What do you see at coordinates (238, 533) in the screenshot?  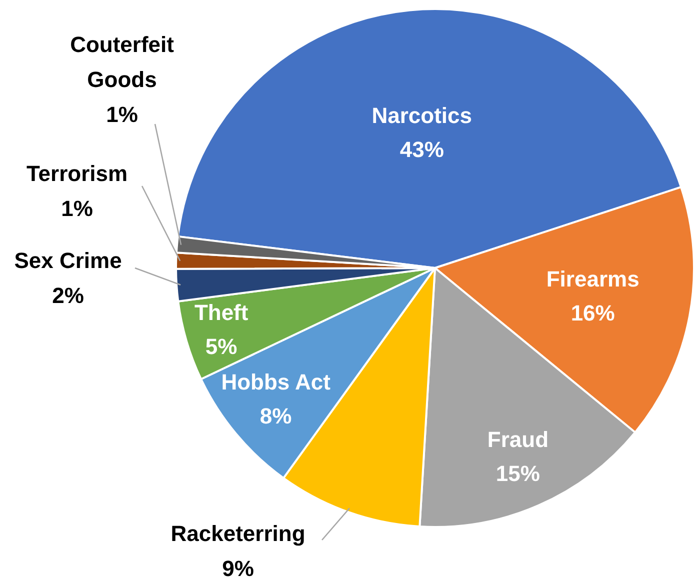 I see `slice-label: Racketerring` at bounding box center [238, 533].